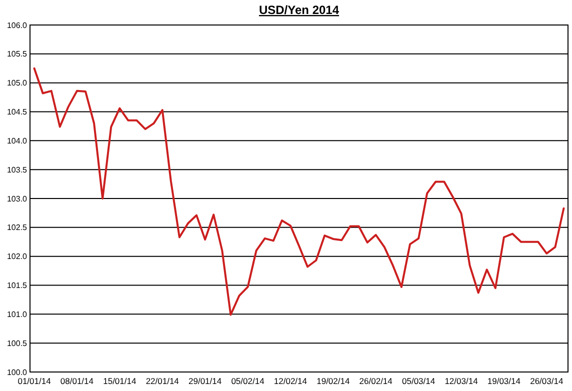  Describe the element at coordinates (35, 381) in the screenshot. I see `x-tick-label: 01/01/14` at that location.